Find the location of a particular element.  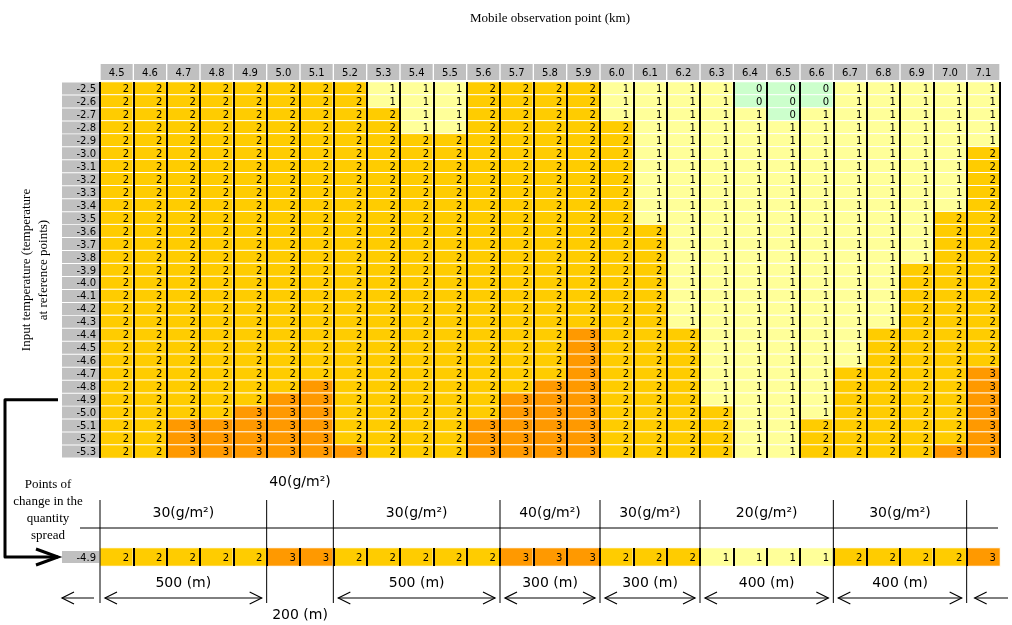

y-tick-label: -4.3 is located at coordinates (86, 322).